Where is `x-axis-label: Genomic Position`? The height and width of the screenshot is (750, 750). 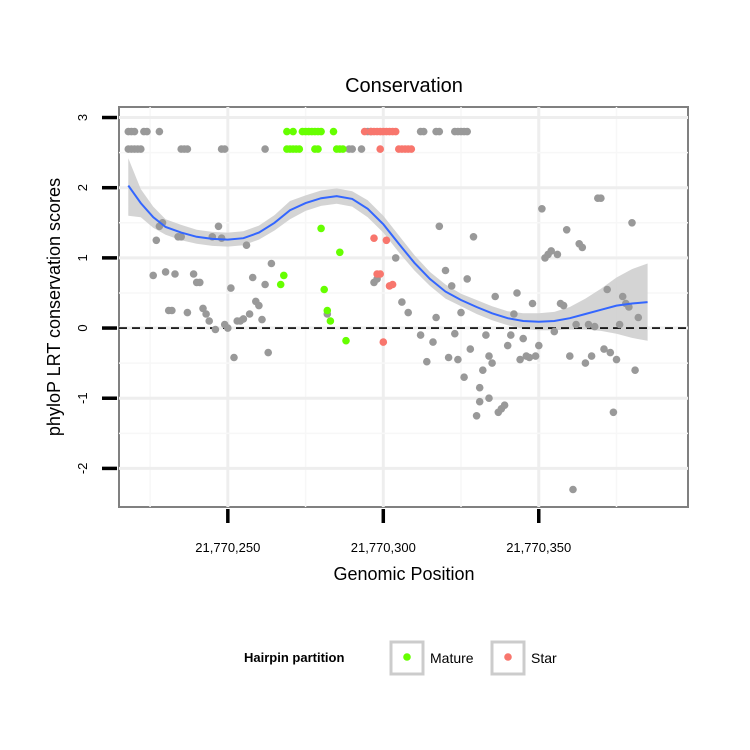
x-axis-label: Genomic Position is located at coordinates (403, 574).